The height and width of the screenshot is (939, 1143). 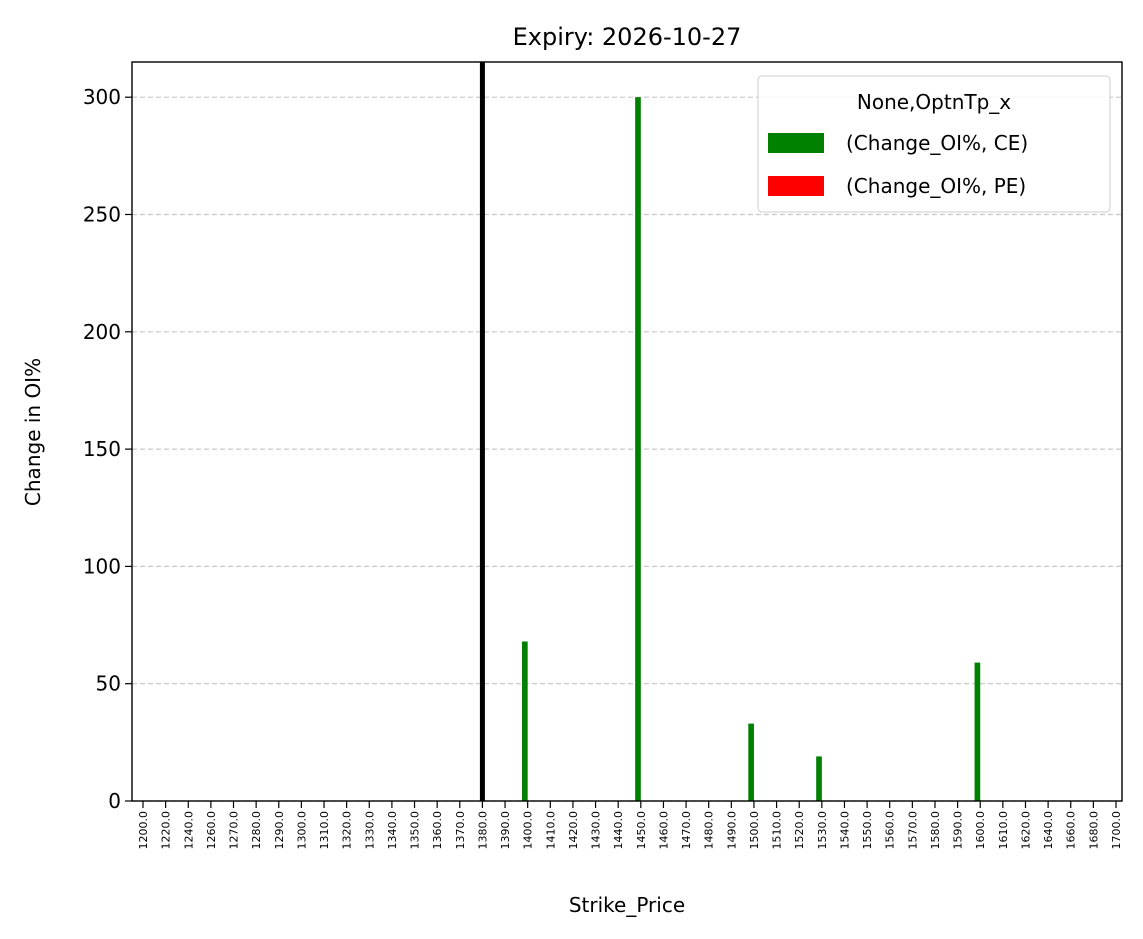 I want to click on x-tick-label: 1640.0, so click(x=1048, y=830).